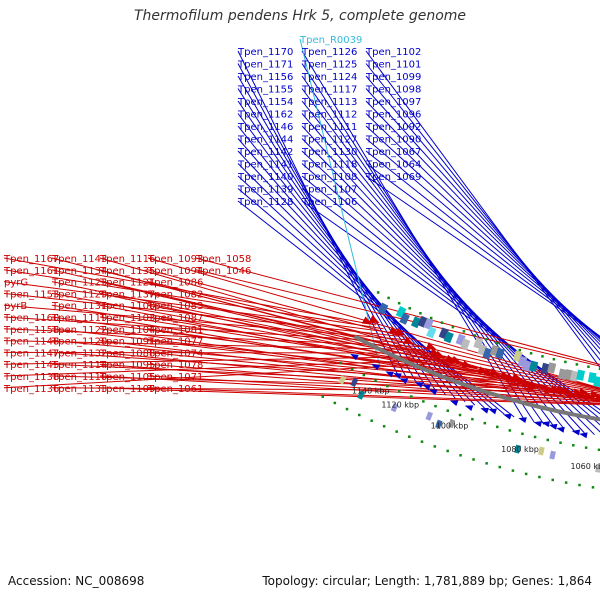 The width and height of the screenshot is (600, 600). Describe the element at coordinates (329, 165) in the screenshot. I see `gene-label: Tpen_1118` at that location.